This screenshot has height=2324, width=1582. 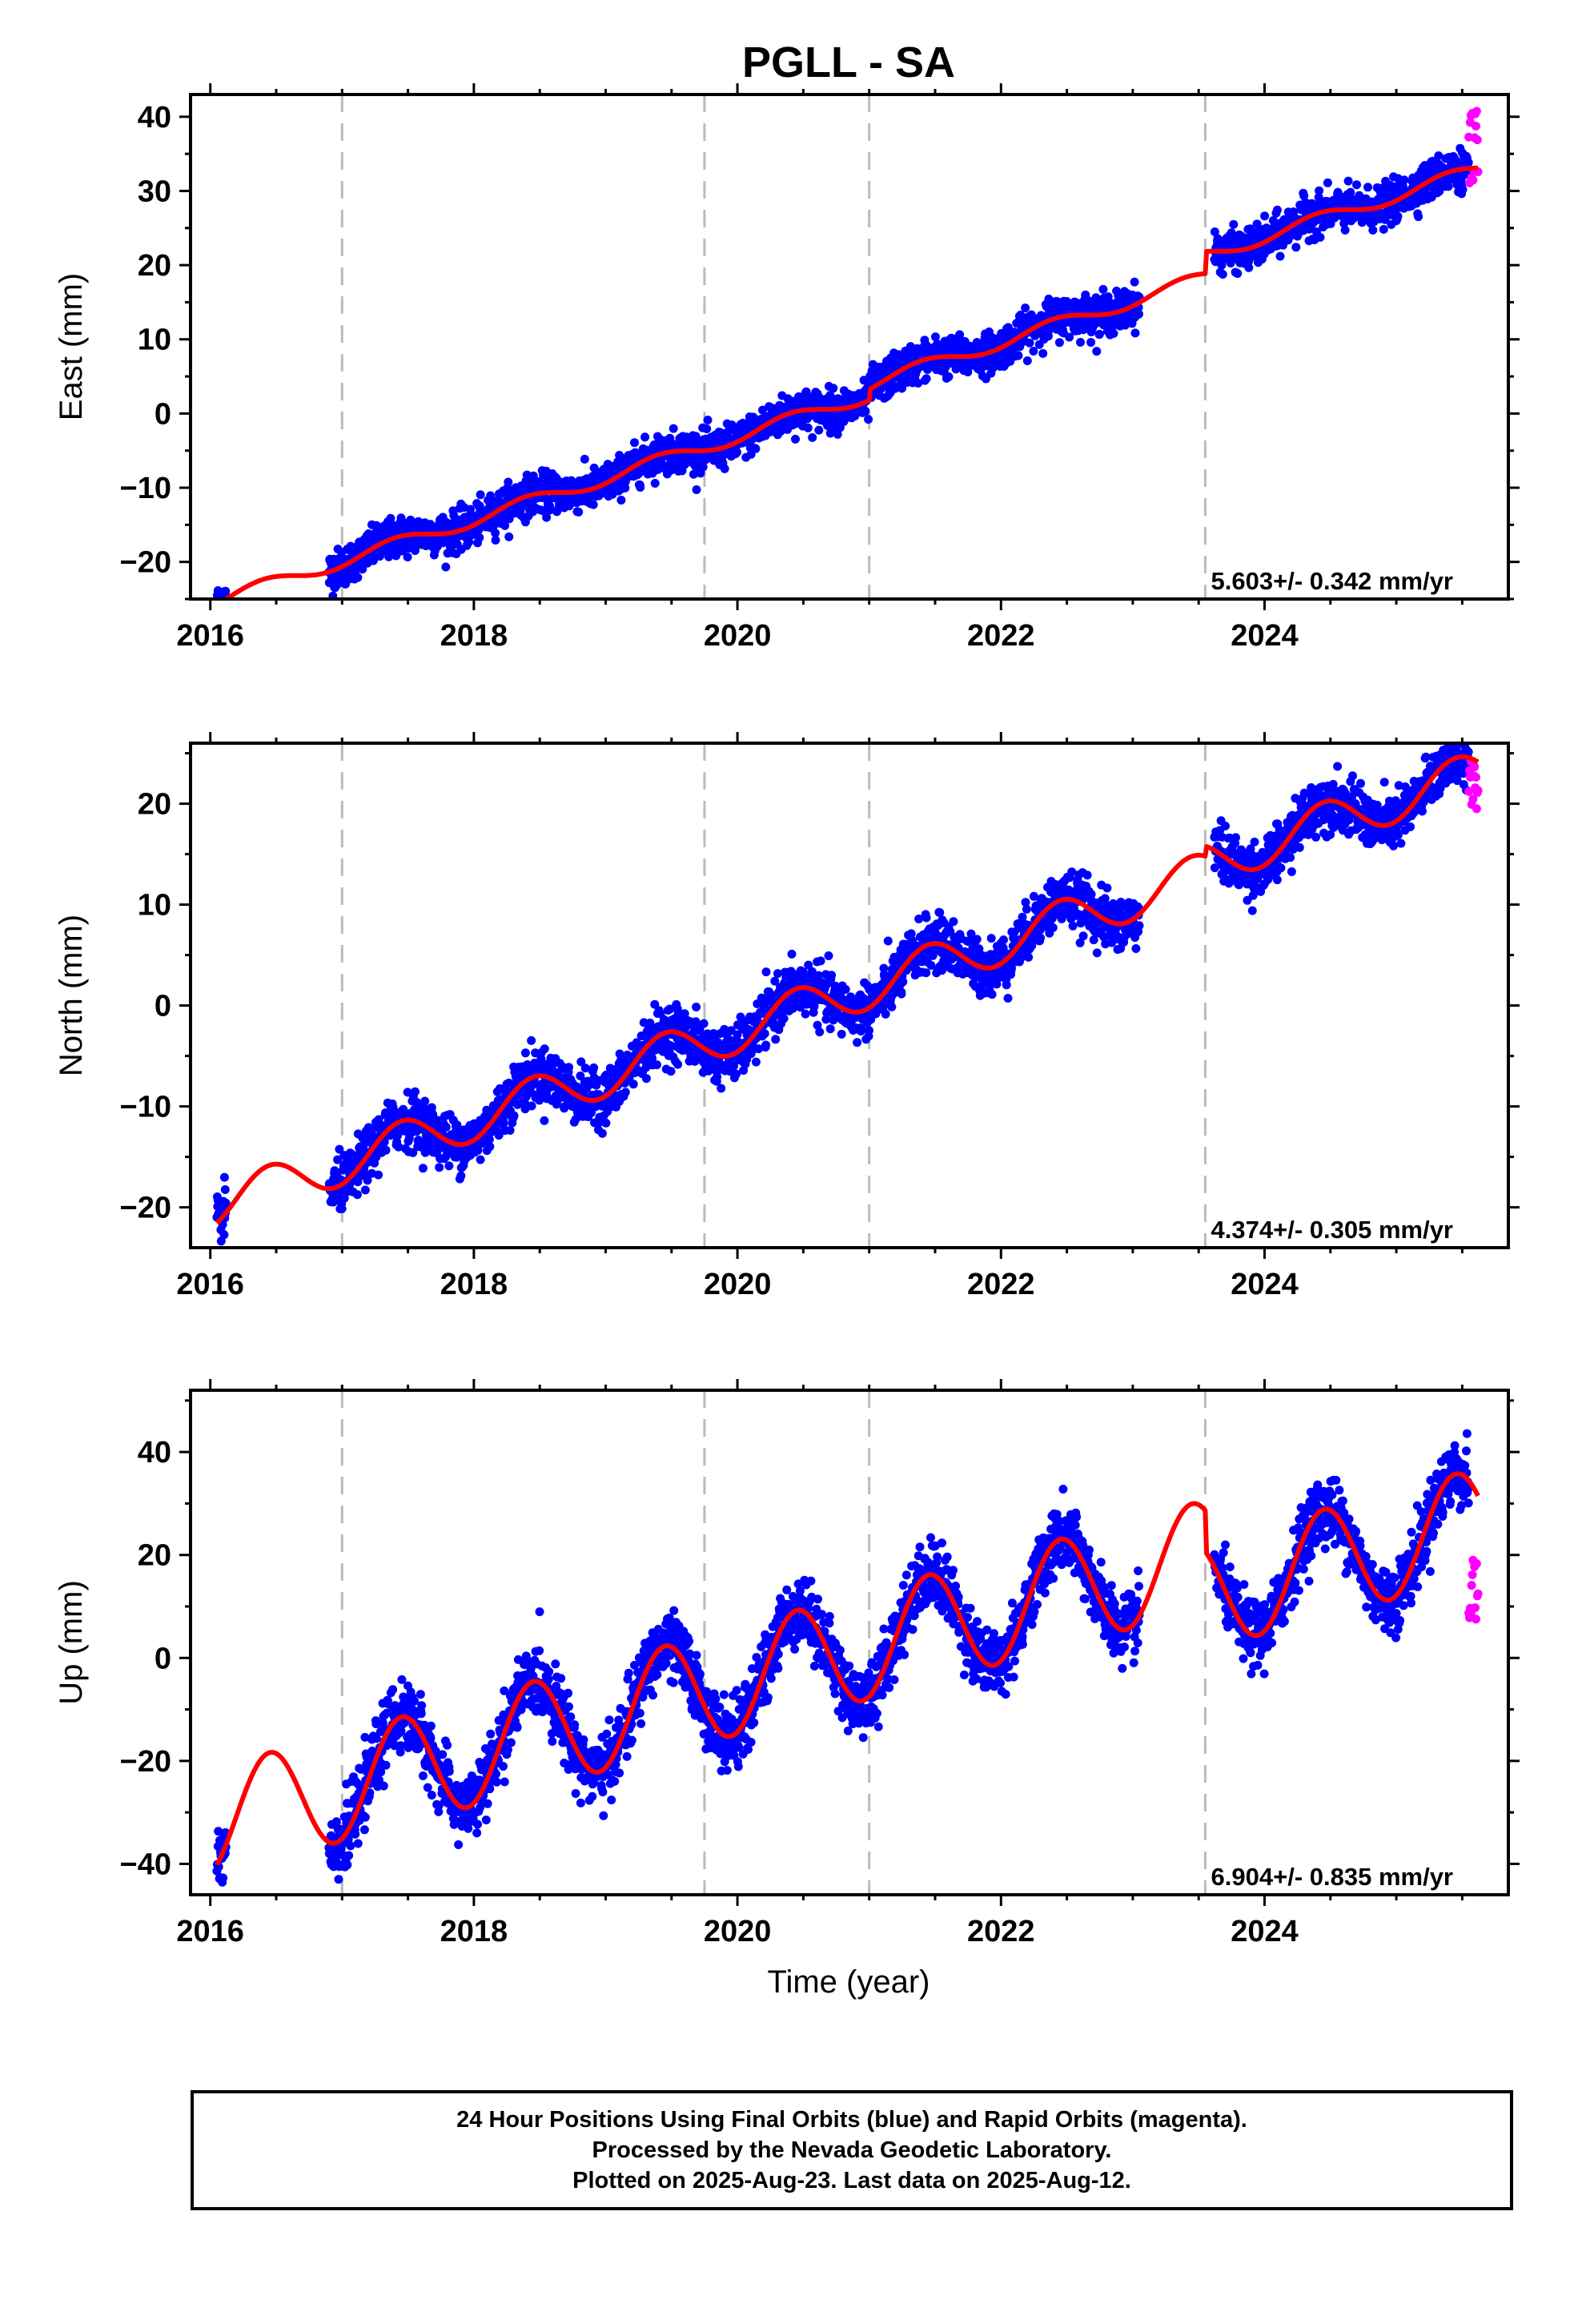 What do you see at coordinates (474, 636) in the screenshot?
I see `east-x-tick-label: 2018` at bounding box center [474, 636].